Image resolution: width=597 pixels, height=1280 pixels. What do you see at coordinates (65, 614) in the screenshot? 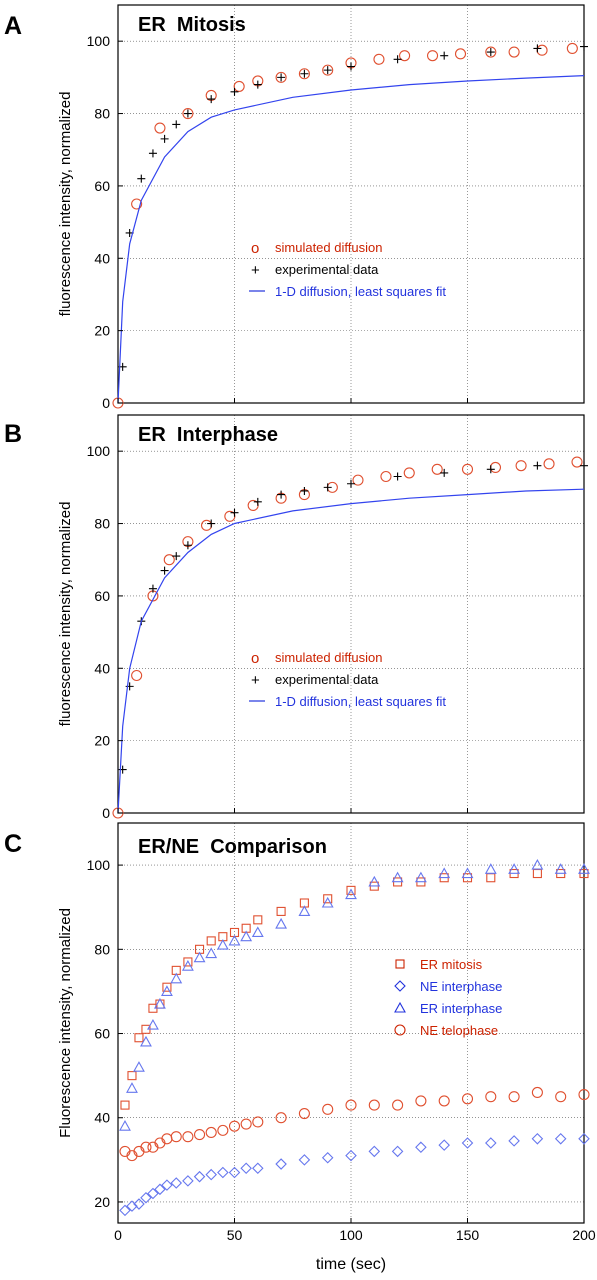
I see `panel-b-ylabel: fluorescence intensity, normalized` at bounding box center [65, 614].